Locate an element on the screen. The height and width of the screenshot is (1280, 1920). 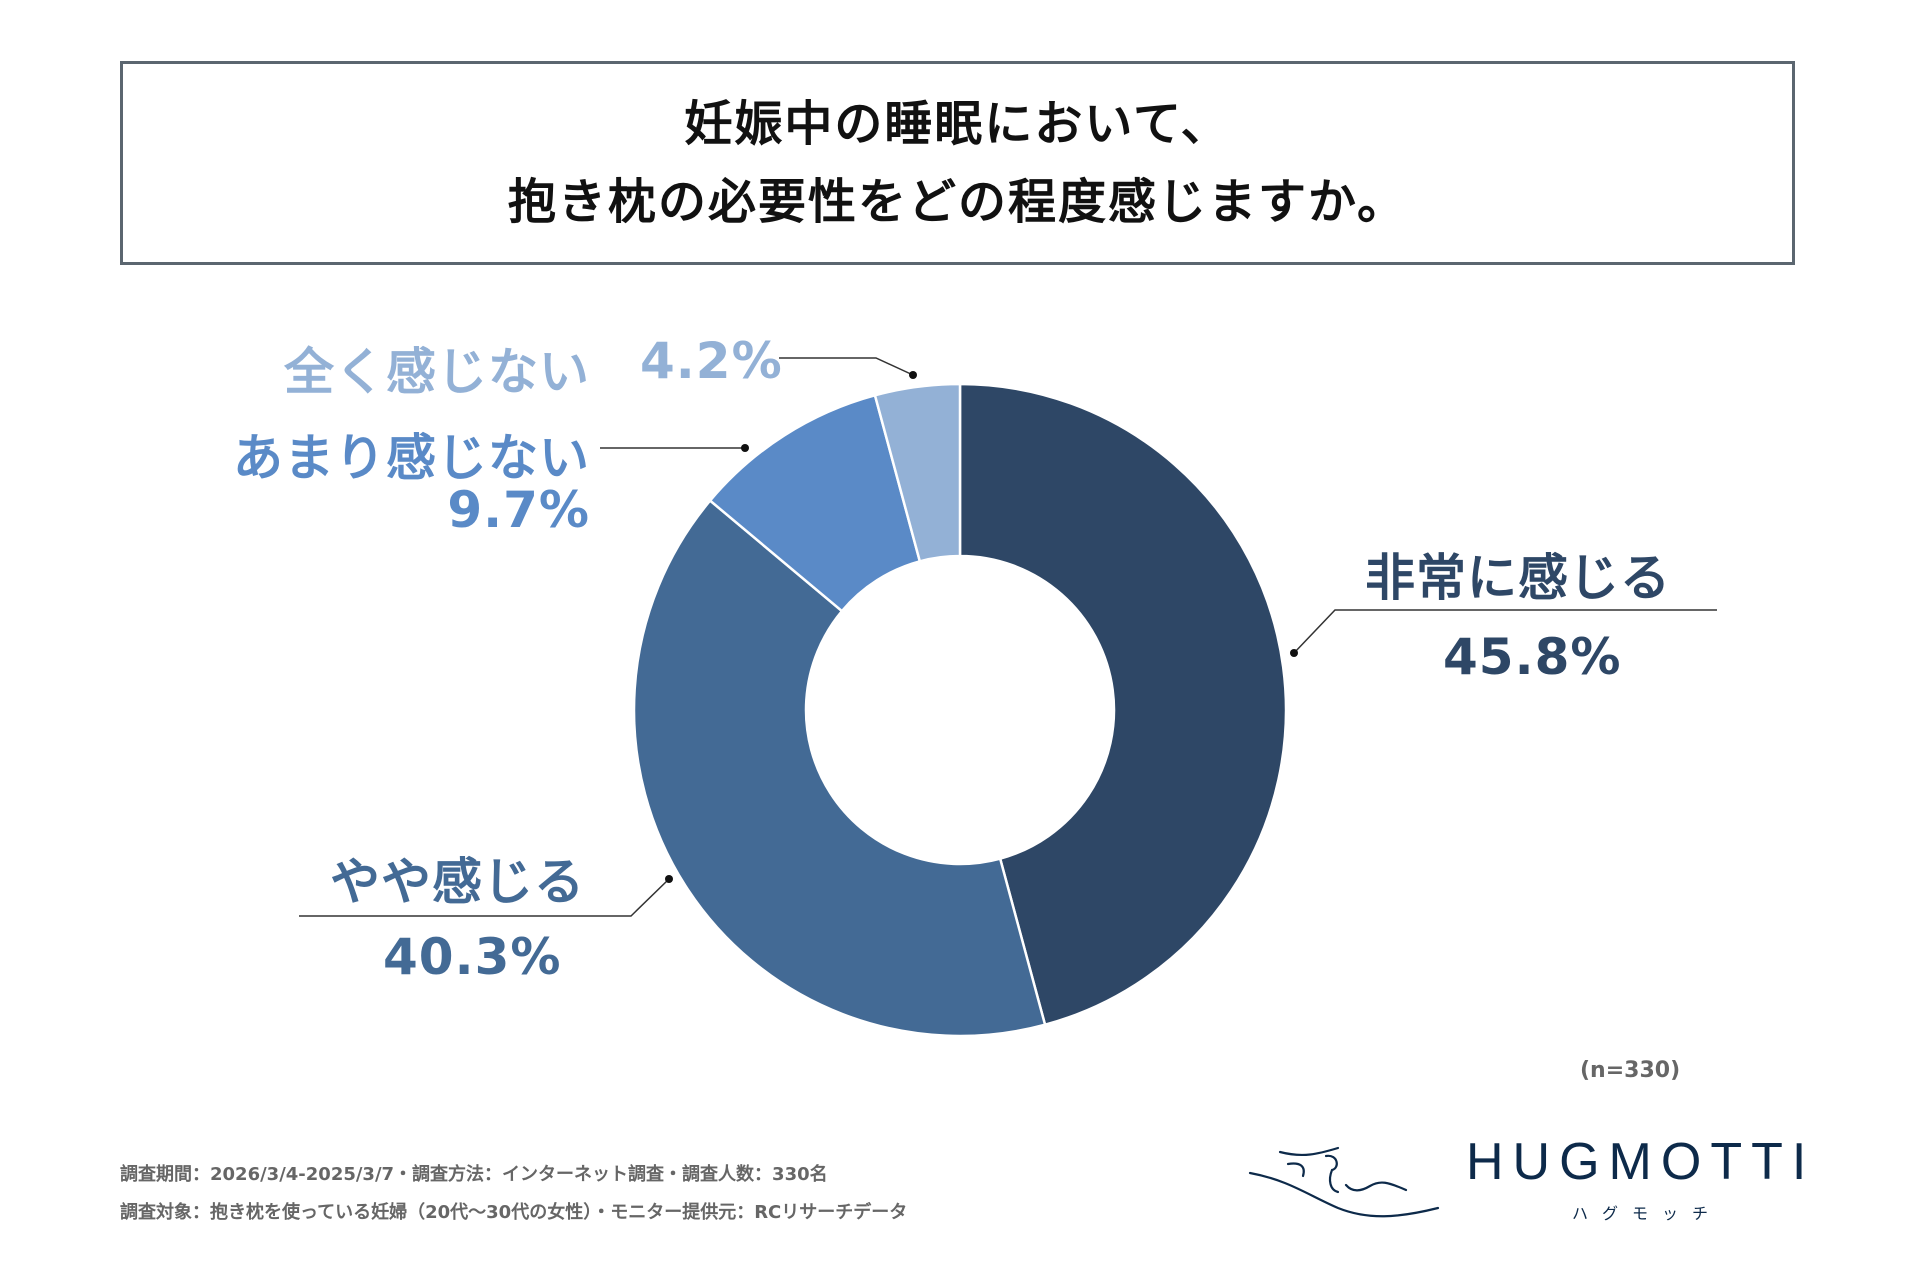
title-box: 妊娠中の睡眠において、 抱き枕の必要性をどの程度感じますか。 is located at coordinates (957, 163).